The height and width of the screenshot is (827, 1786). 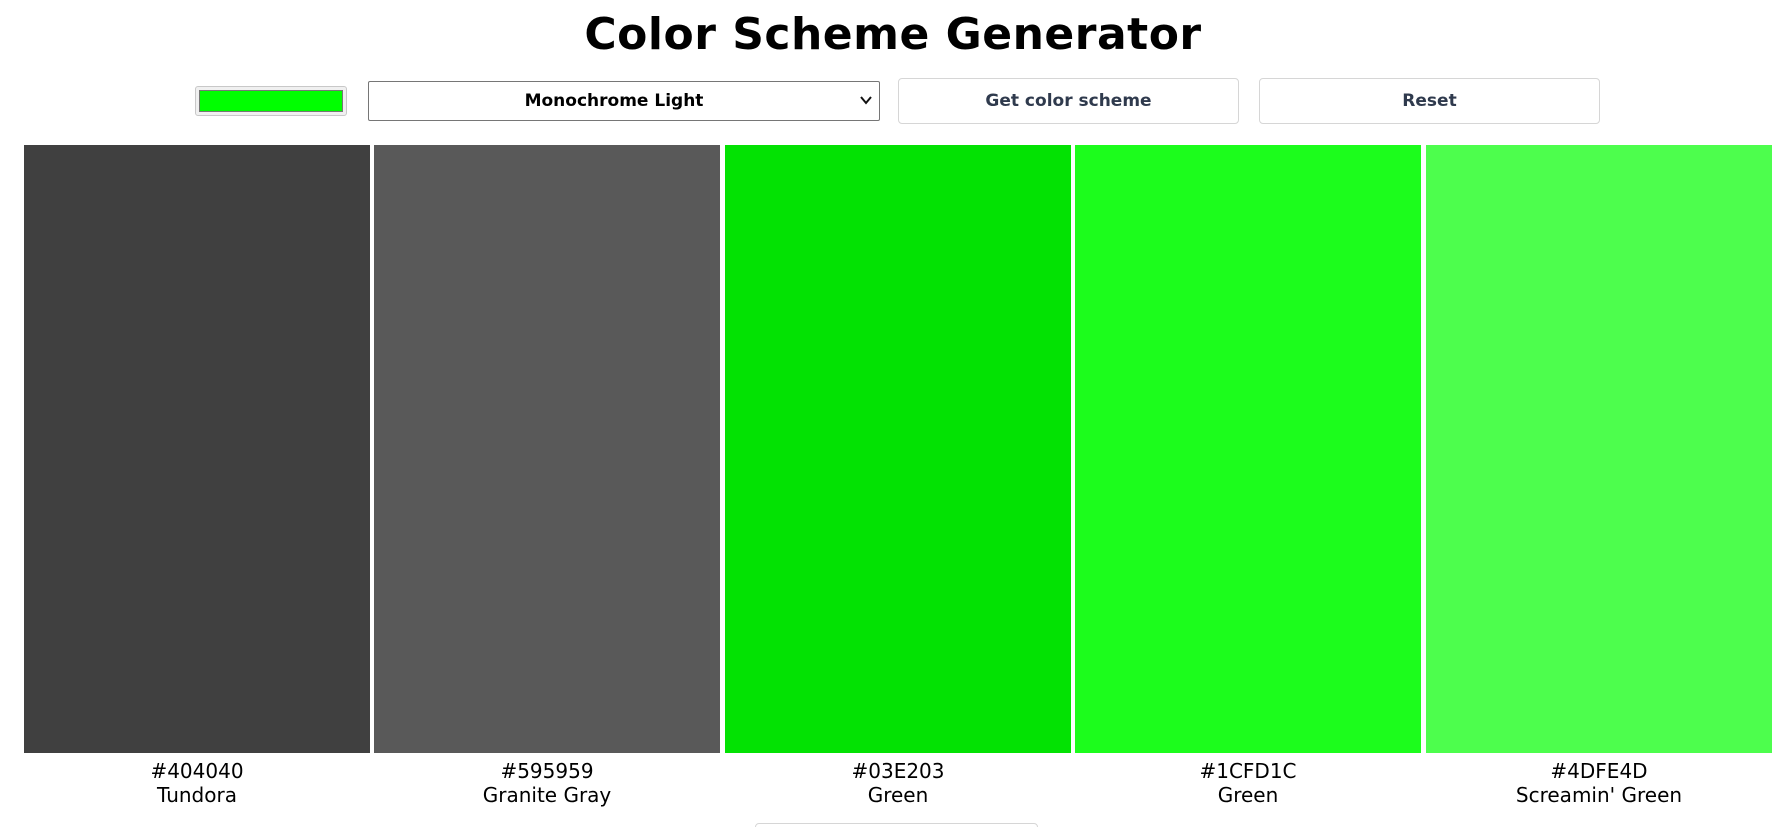 What do you see at coordinates (893, 34) in the screenshot?
I see `page-title: Color Scheme Generator` at bounding box center [893, 34].